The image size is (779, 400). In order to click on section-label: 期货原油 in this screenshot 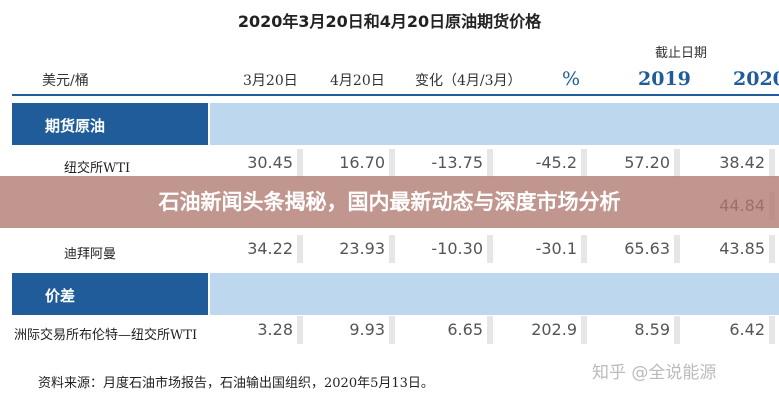, I will do `click(75, 126)`.